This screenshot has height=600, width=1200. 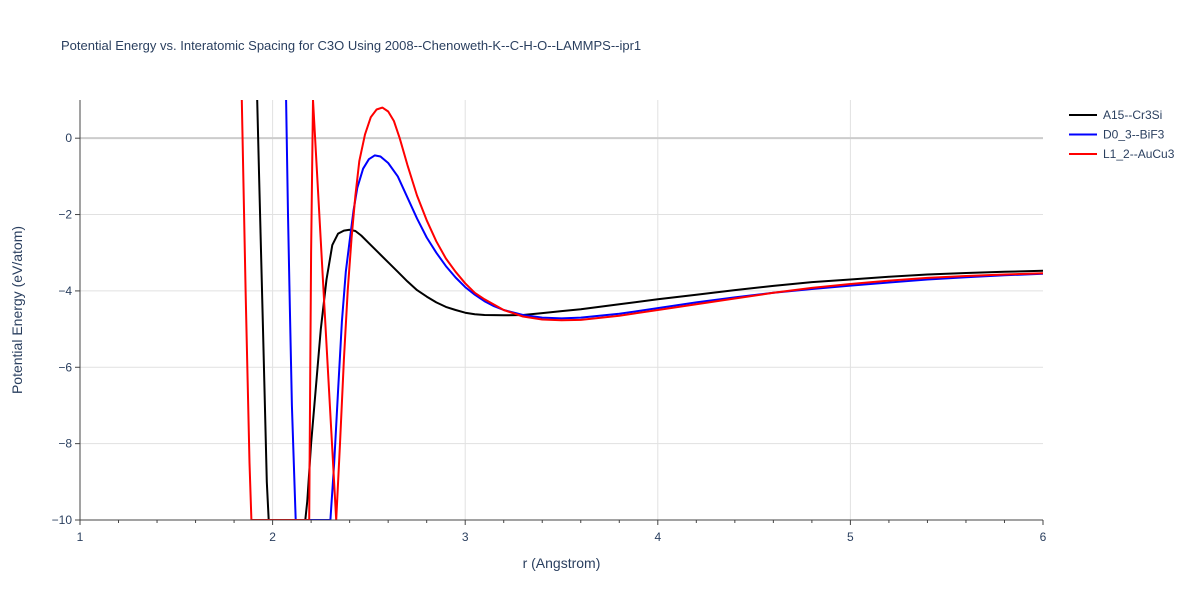 I want to click on y-tick-label: −2, so click(x=65, y=215).